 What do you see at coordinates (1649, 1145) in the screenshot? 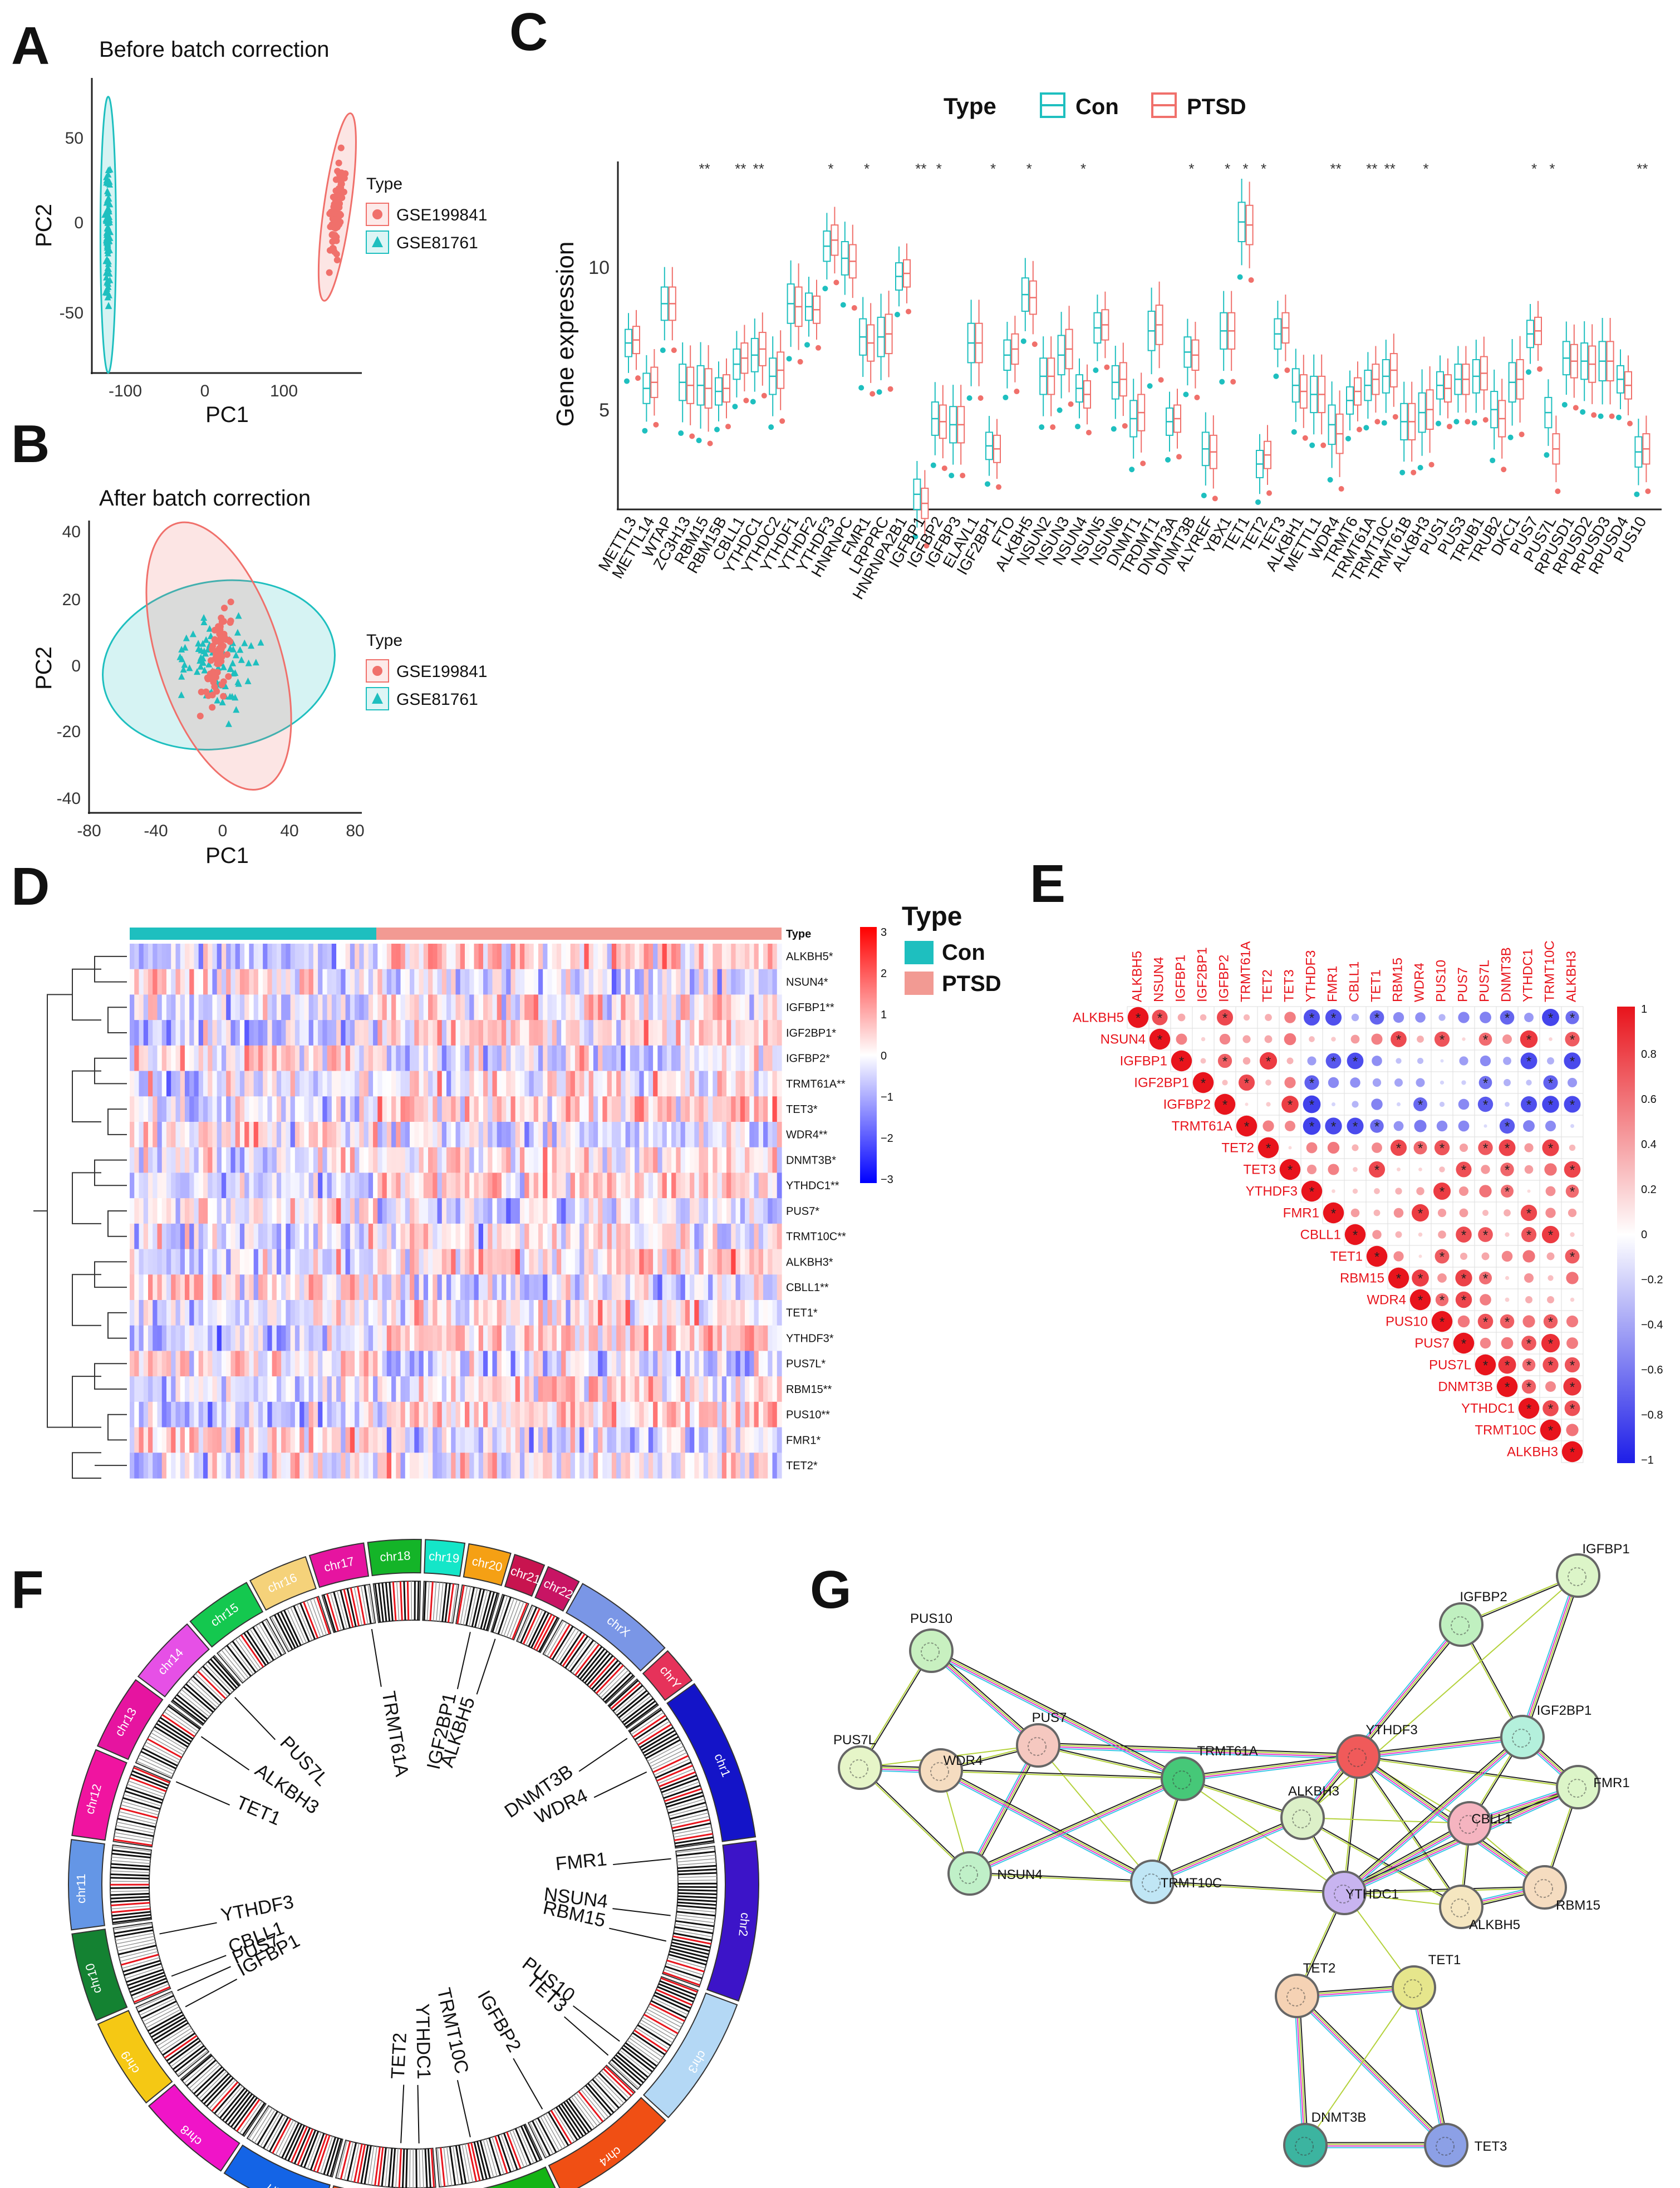
I see `color-scale-e-tick: 0.4` at bounding box center [1649, 1145].